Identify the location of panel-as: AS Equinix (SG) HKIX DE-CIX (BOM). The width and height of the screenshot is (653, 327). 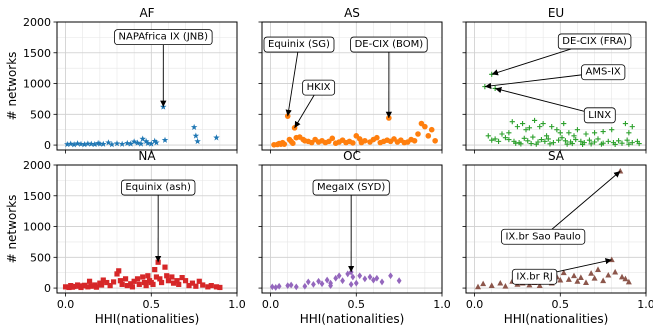
(350, 80).